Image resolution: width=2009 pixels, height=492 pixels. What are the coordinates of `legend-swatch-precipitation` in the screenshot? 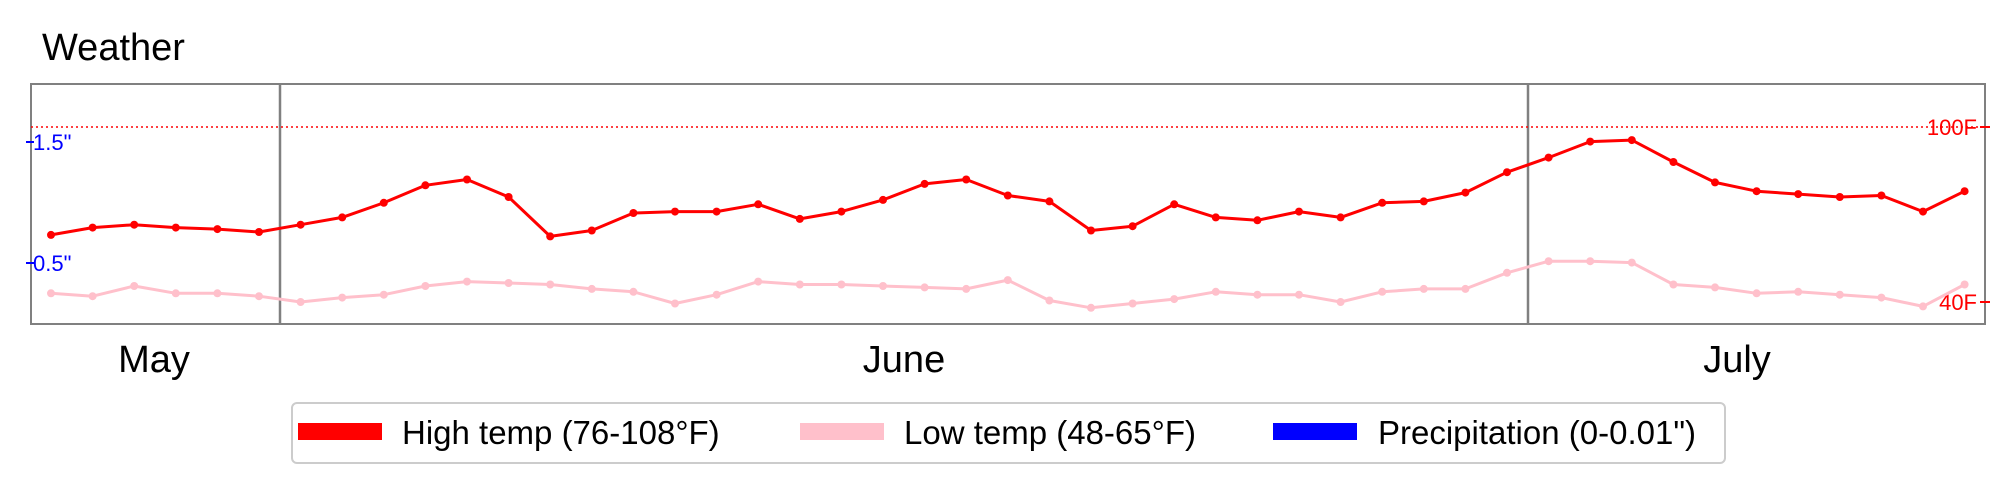 It's located at (1315, 431).